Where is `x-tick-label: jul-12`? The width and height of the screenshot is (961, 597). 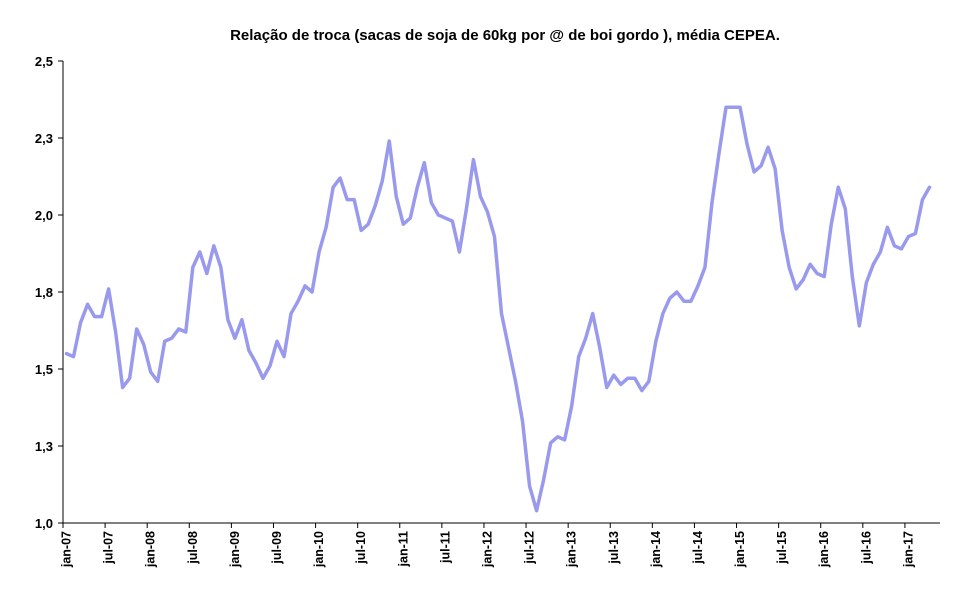 x-tick-label: jul-12 is located at coordinates (530, 548).